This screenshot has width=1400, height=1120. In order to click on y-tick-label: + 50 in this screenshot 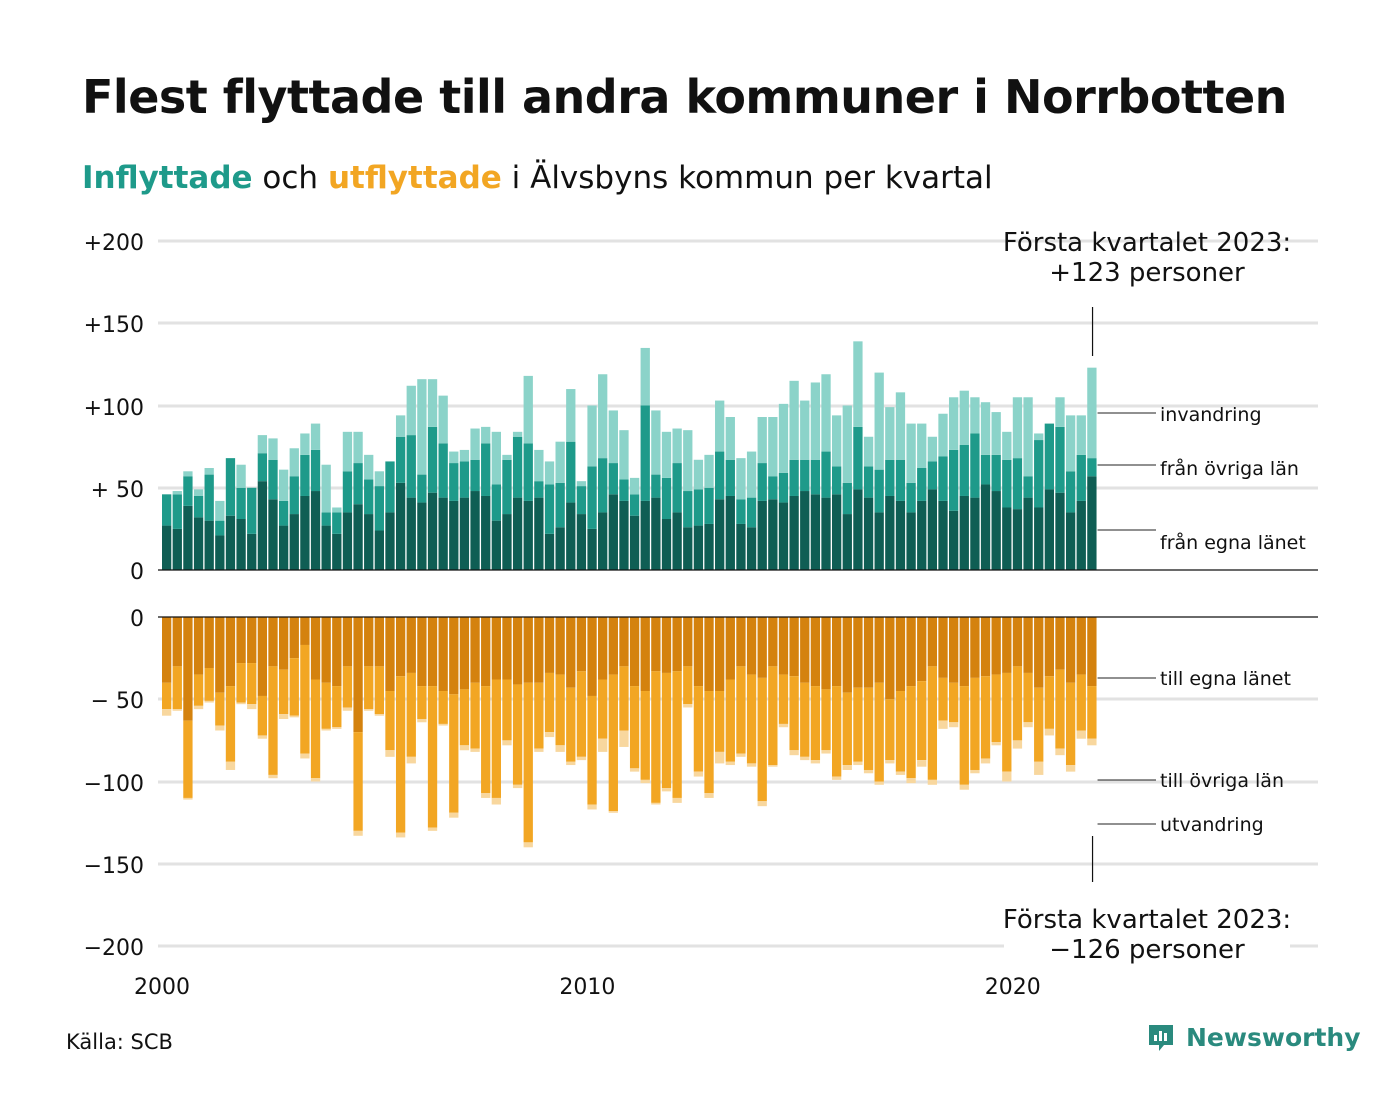, I will do `click(117, 490)`.